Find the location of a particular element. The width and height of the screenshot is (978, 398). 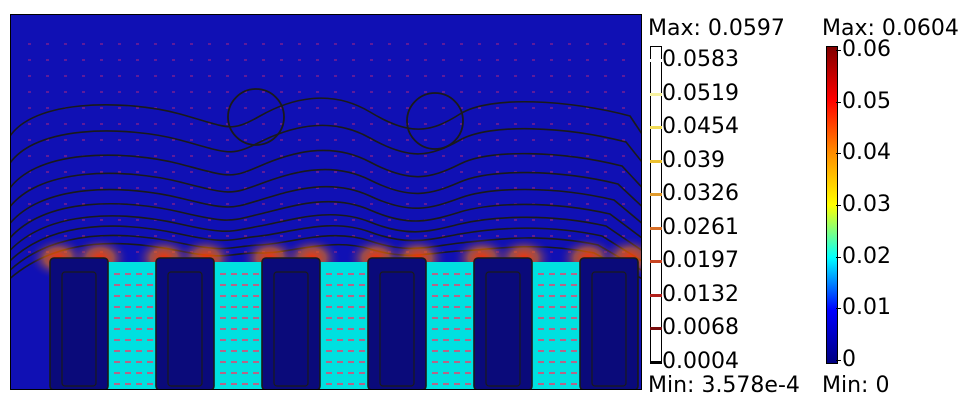

contour-level-label: 0.039 is located at coordinates (693, 160).